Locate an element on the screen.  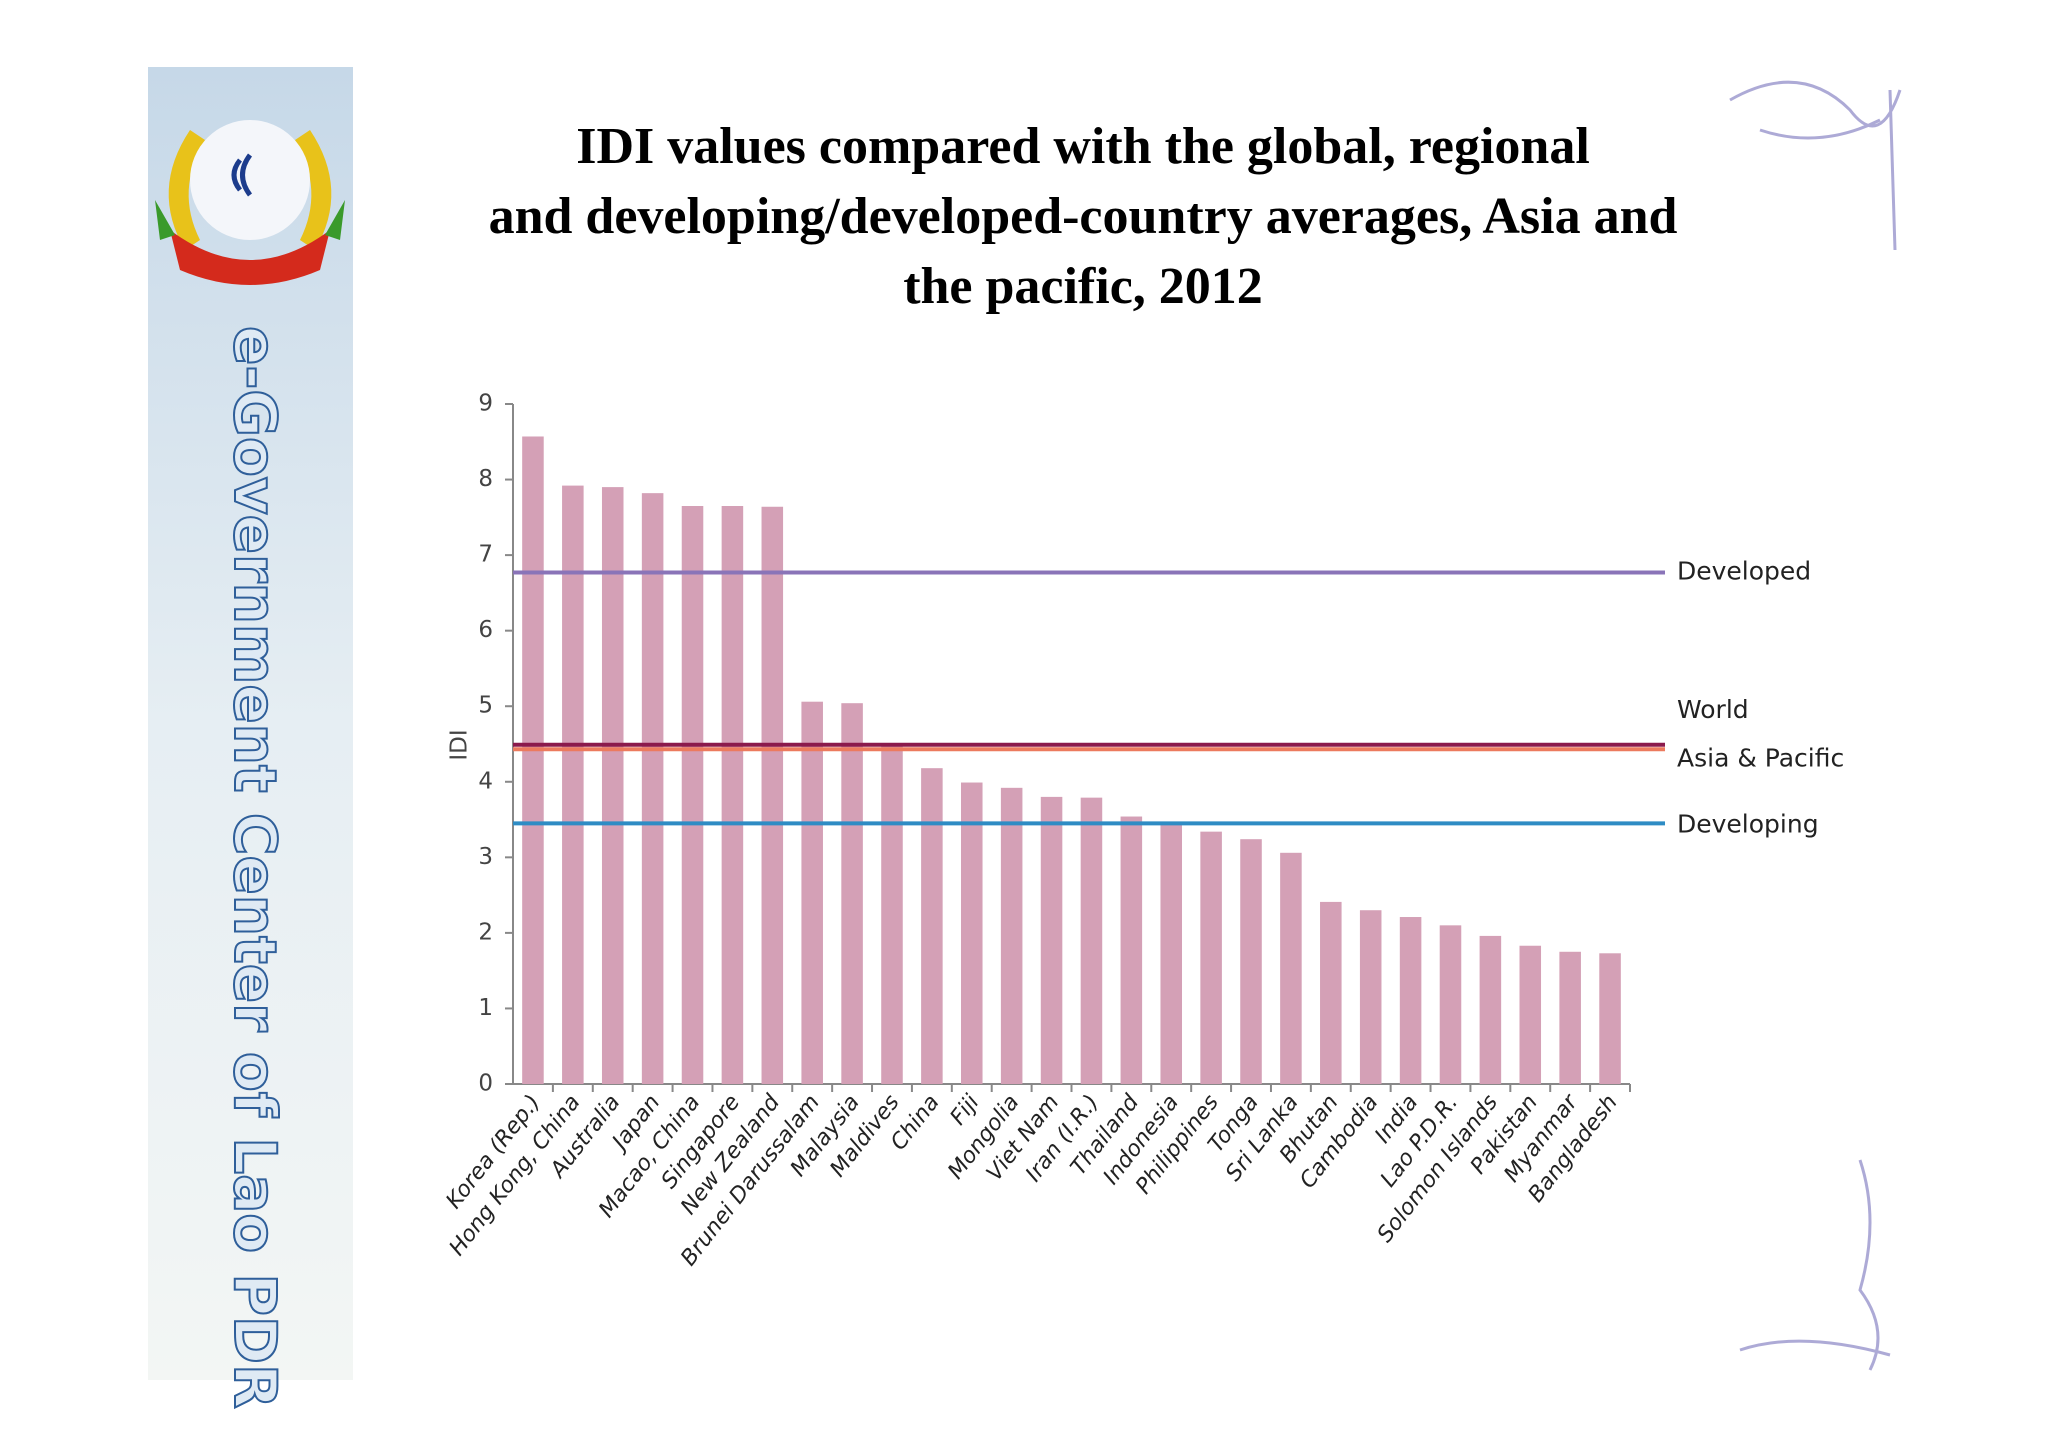
sidebar-text: e-Government Center of Lao PDR is located at coordinates (255, 867).